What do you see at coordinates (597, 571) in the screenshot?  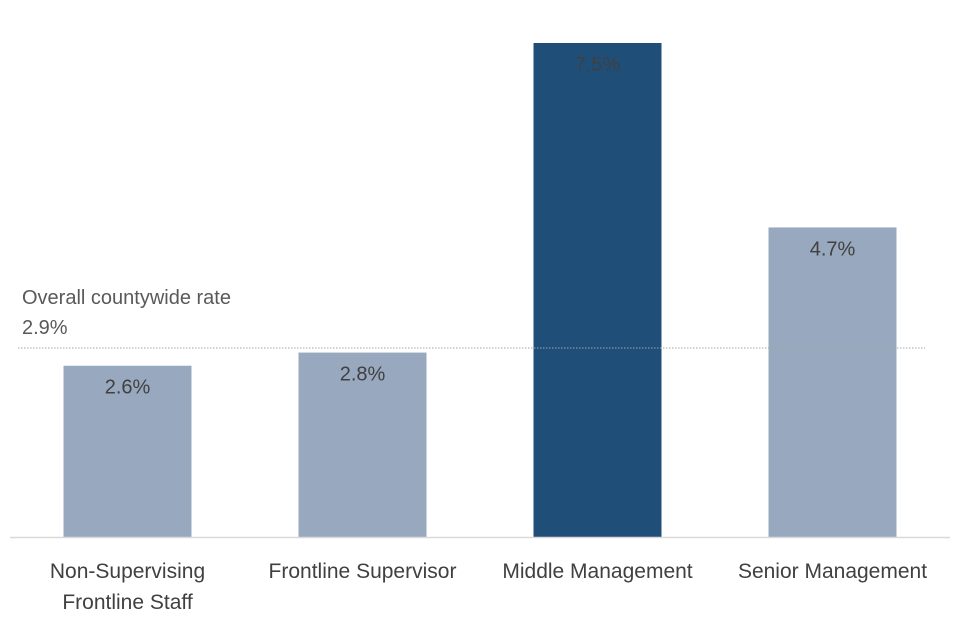 I see `category-label-2: Middle Management` at bounding box center [597, 571].